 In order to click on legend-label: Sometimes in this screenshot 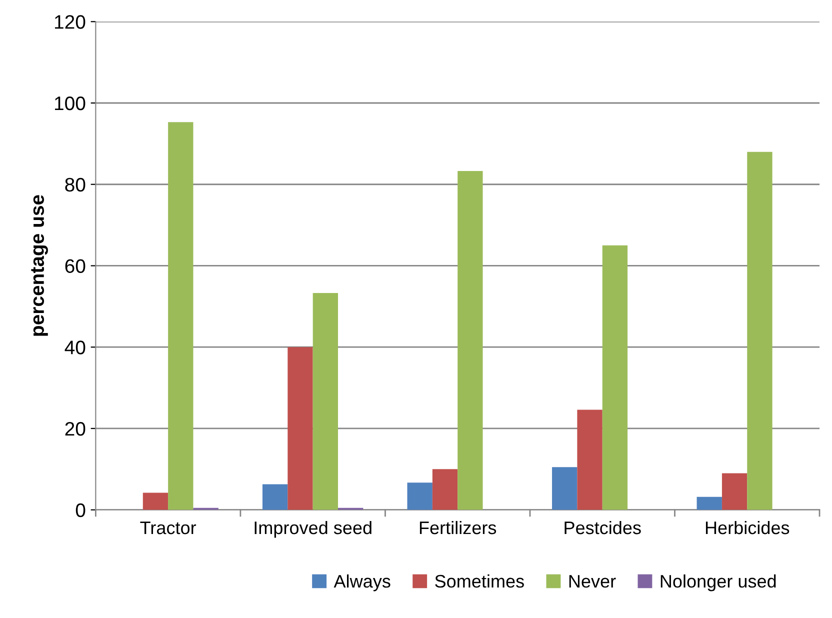, I will do `click(479, 581)`.